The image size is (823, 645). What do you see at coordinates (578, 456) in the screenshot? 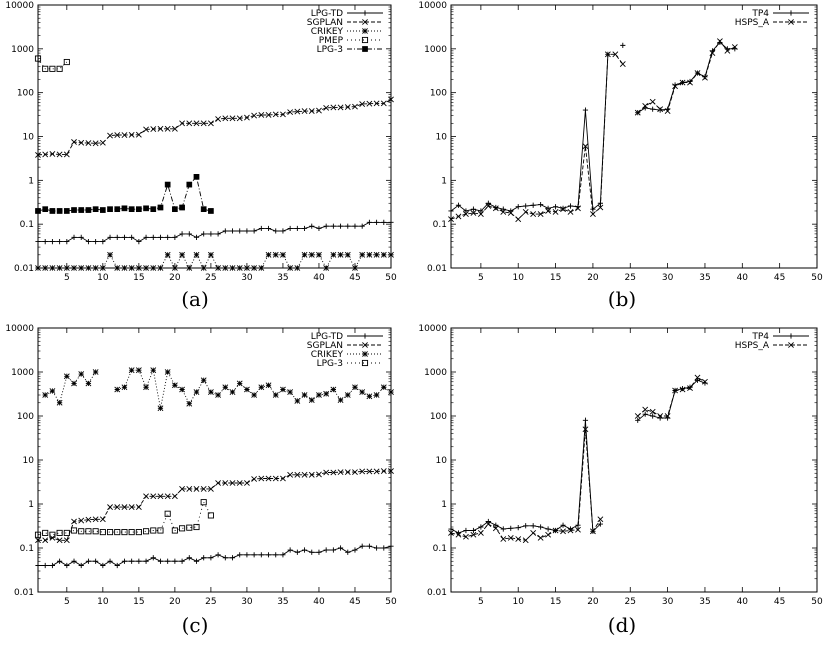
I see `series-tp4` at bounding box center [578, 456].